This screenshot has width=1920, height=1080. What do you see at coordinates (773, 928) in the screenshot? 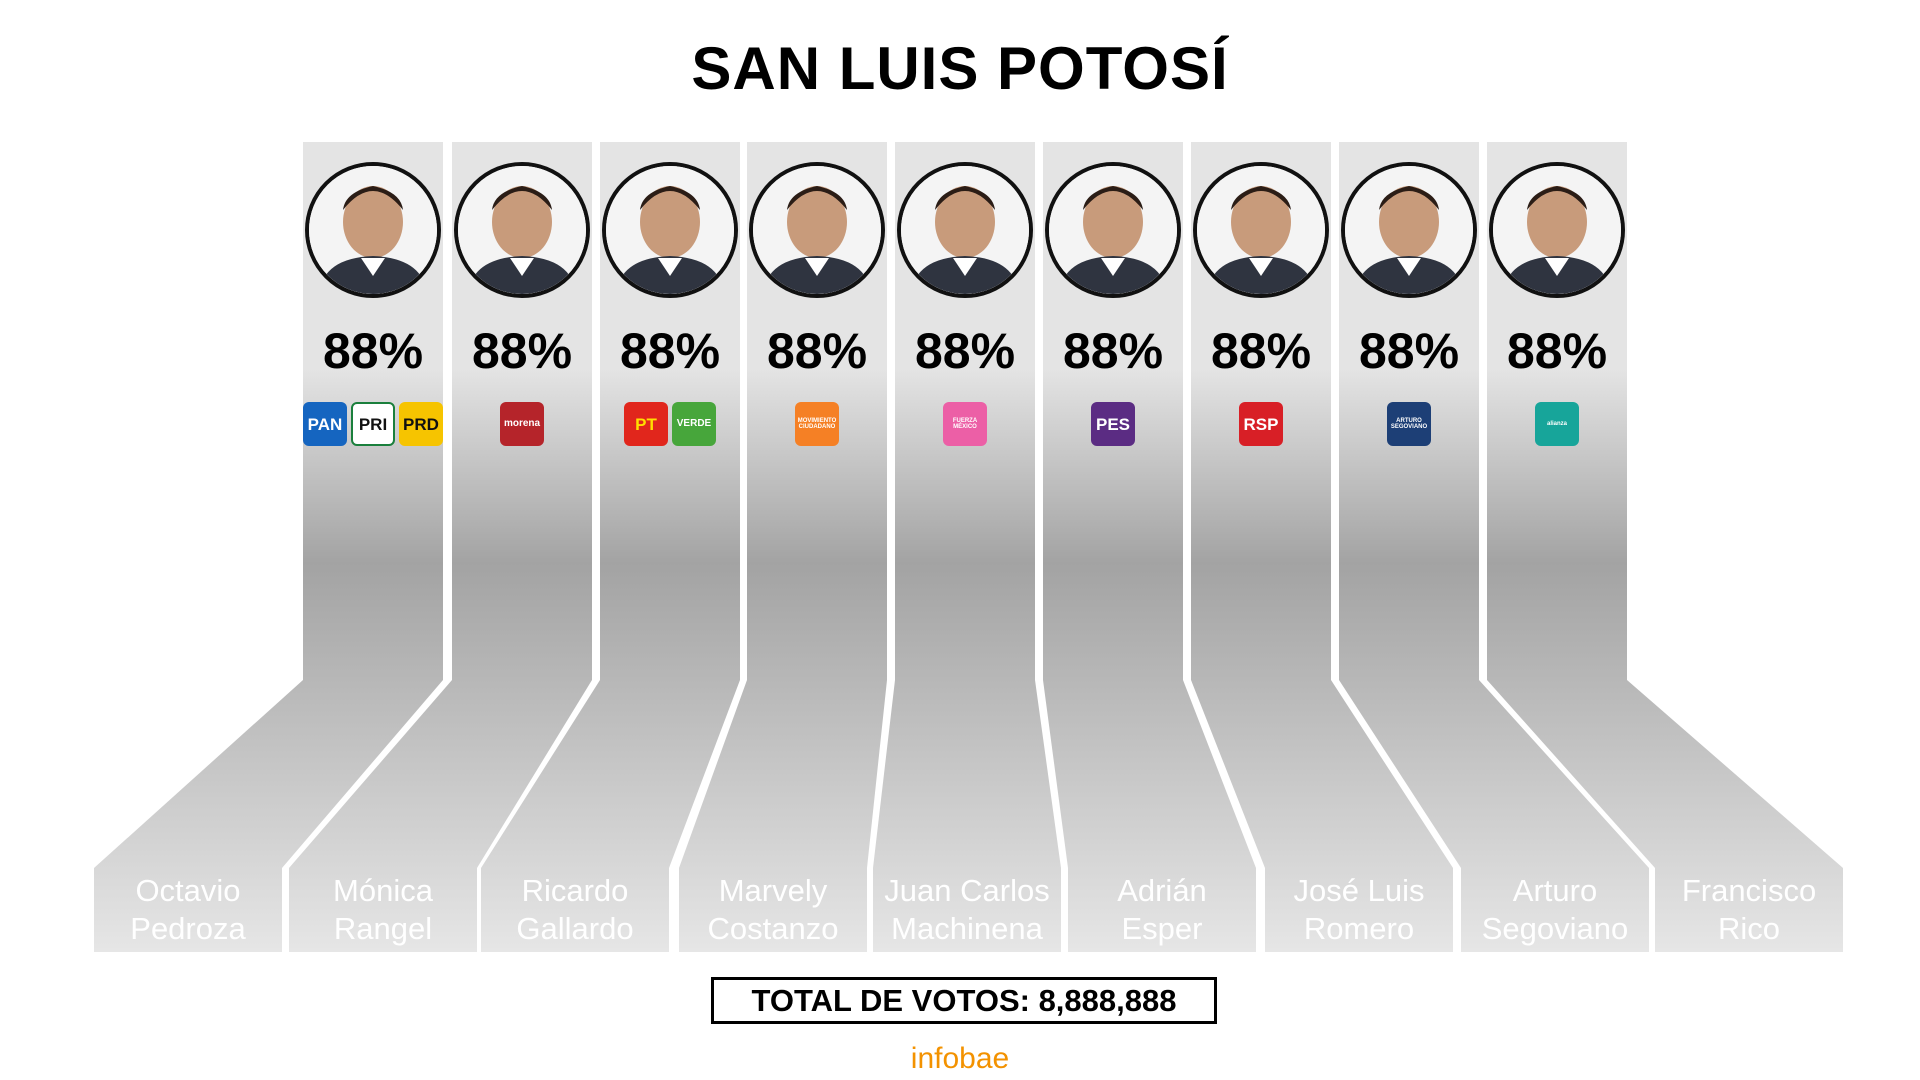
I see `candidate-last-name: Costanzo` at bounding box center [773, 928].